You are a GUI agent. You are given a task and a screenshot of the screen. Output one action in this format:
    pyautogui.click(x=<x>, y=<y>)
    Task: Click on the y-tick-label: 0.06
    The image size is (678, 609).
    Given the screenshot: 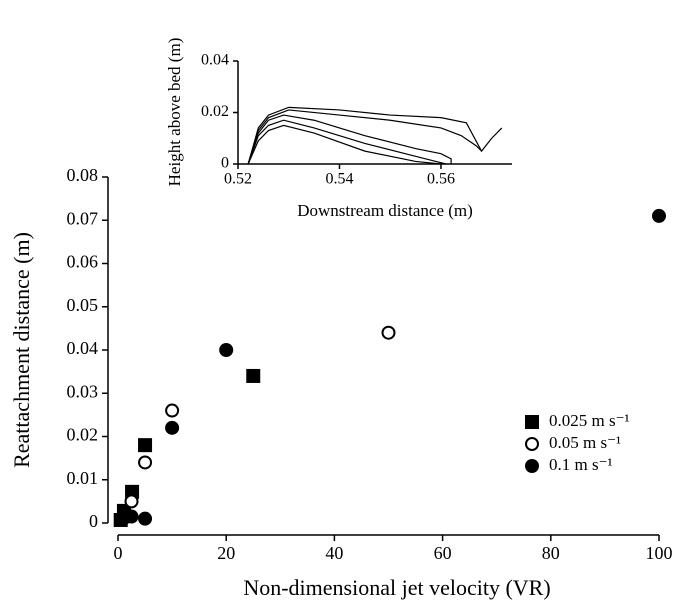 What is the action you would take?
    pyautogui.click(x=83, y=262)
    